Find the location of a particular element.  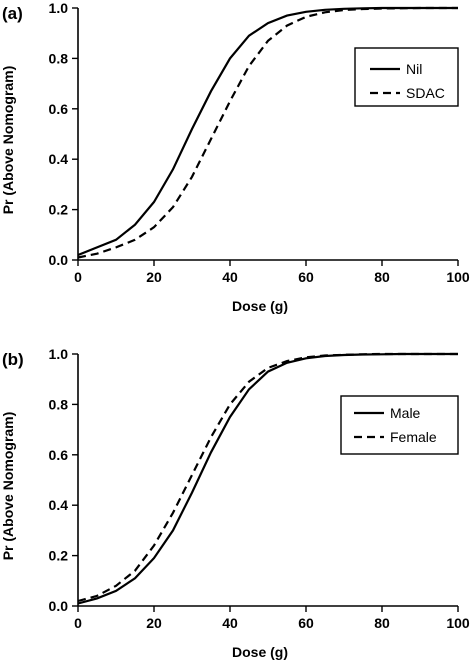

panel-label: (a) is located at coordinates (12, 13).